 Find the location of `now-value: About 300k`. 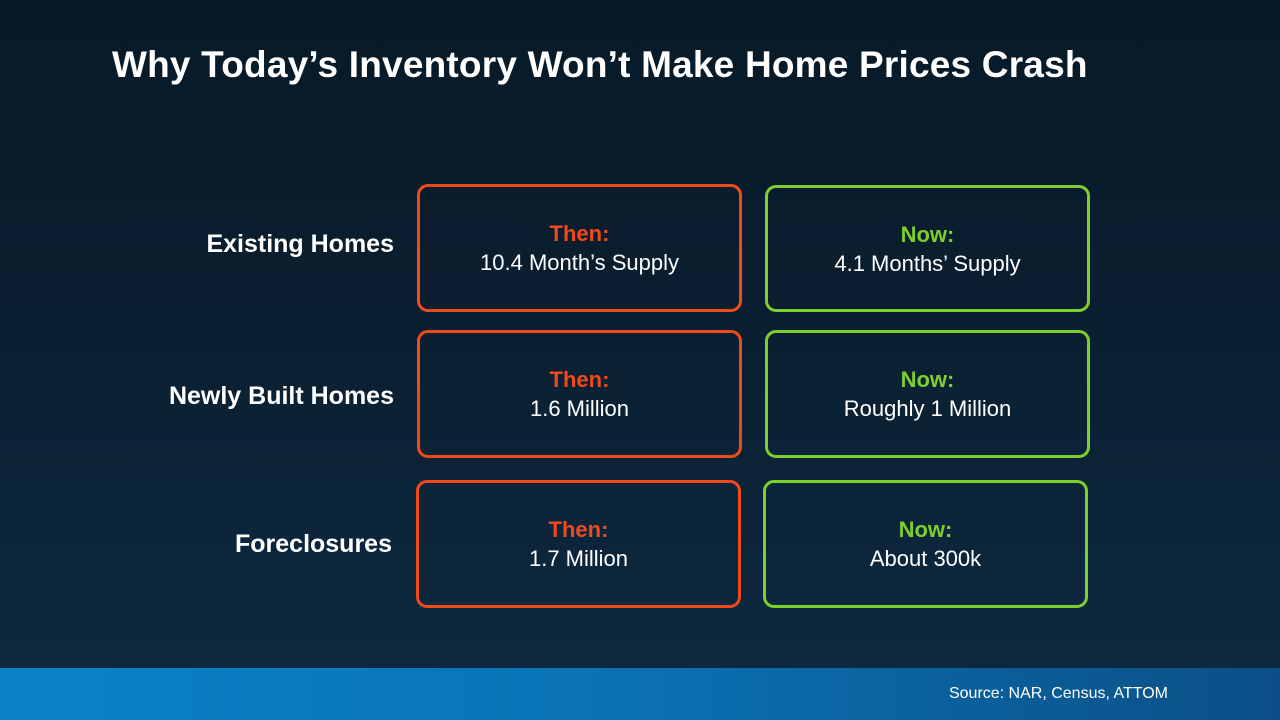

now-value: About 300k is located at coordinates (925, 558).